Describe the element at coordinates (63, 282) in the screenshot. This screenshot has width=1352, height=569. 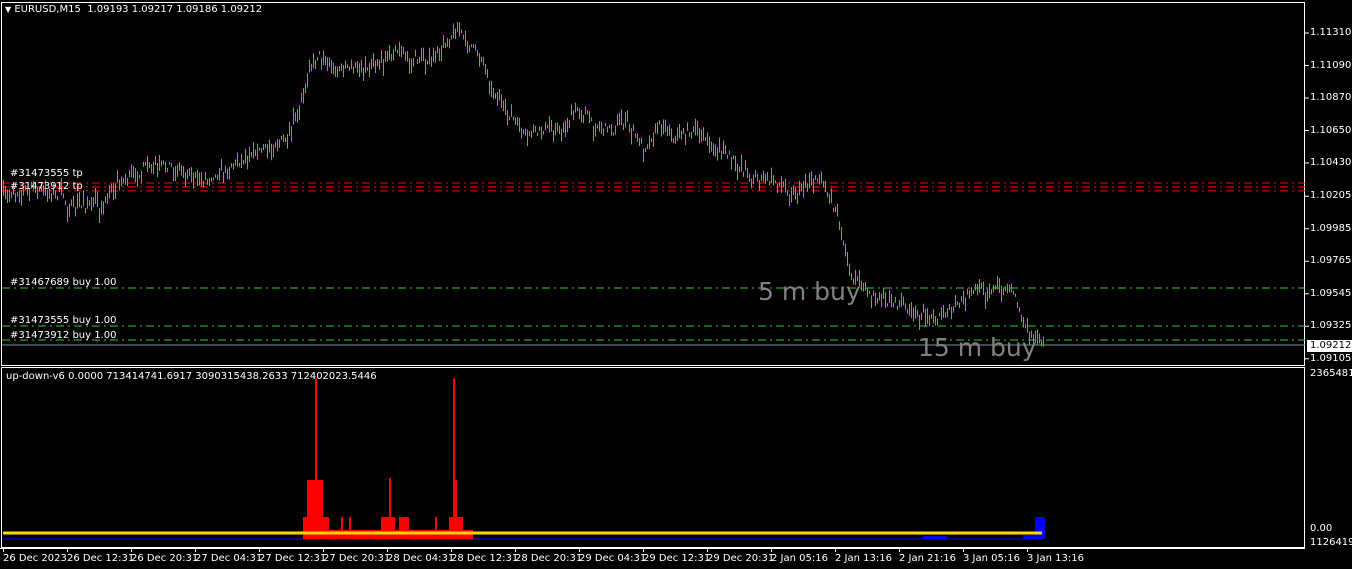
I see `buy-order-label: #31467689 buy 1.00` at that location.